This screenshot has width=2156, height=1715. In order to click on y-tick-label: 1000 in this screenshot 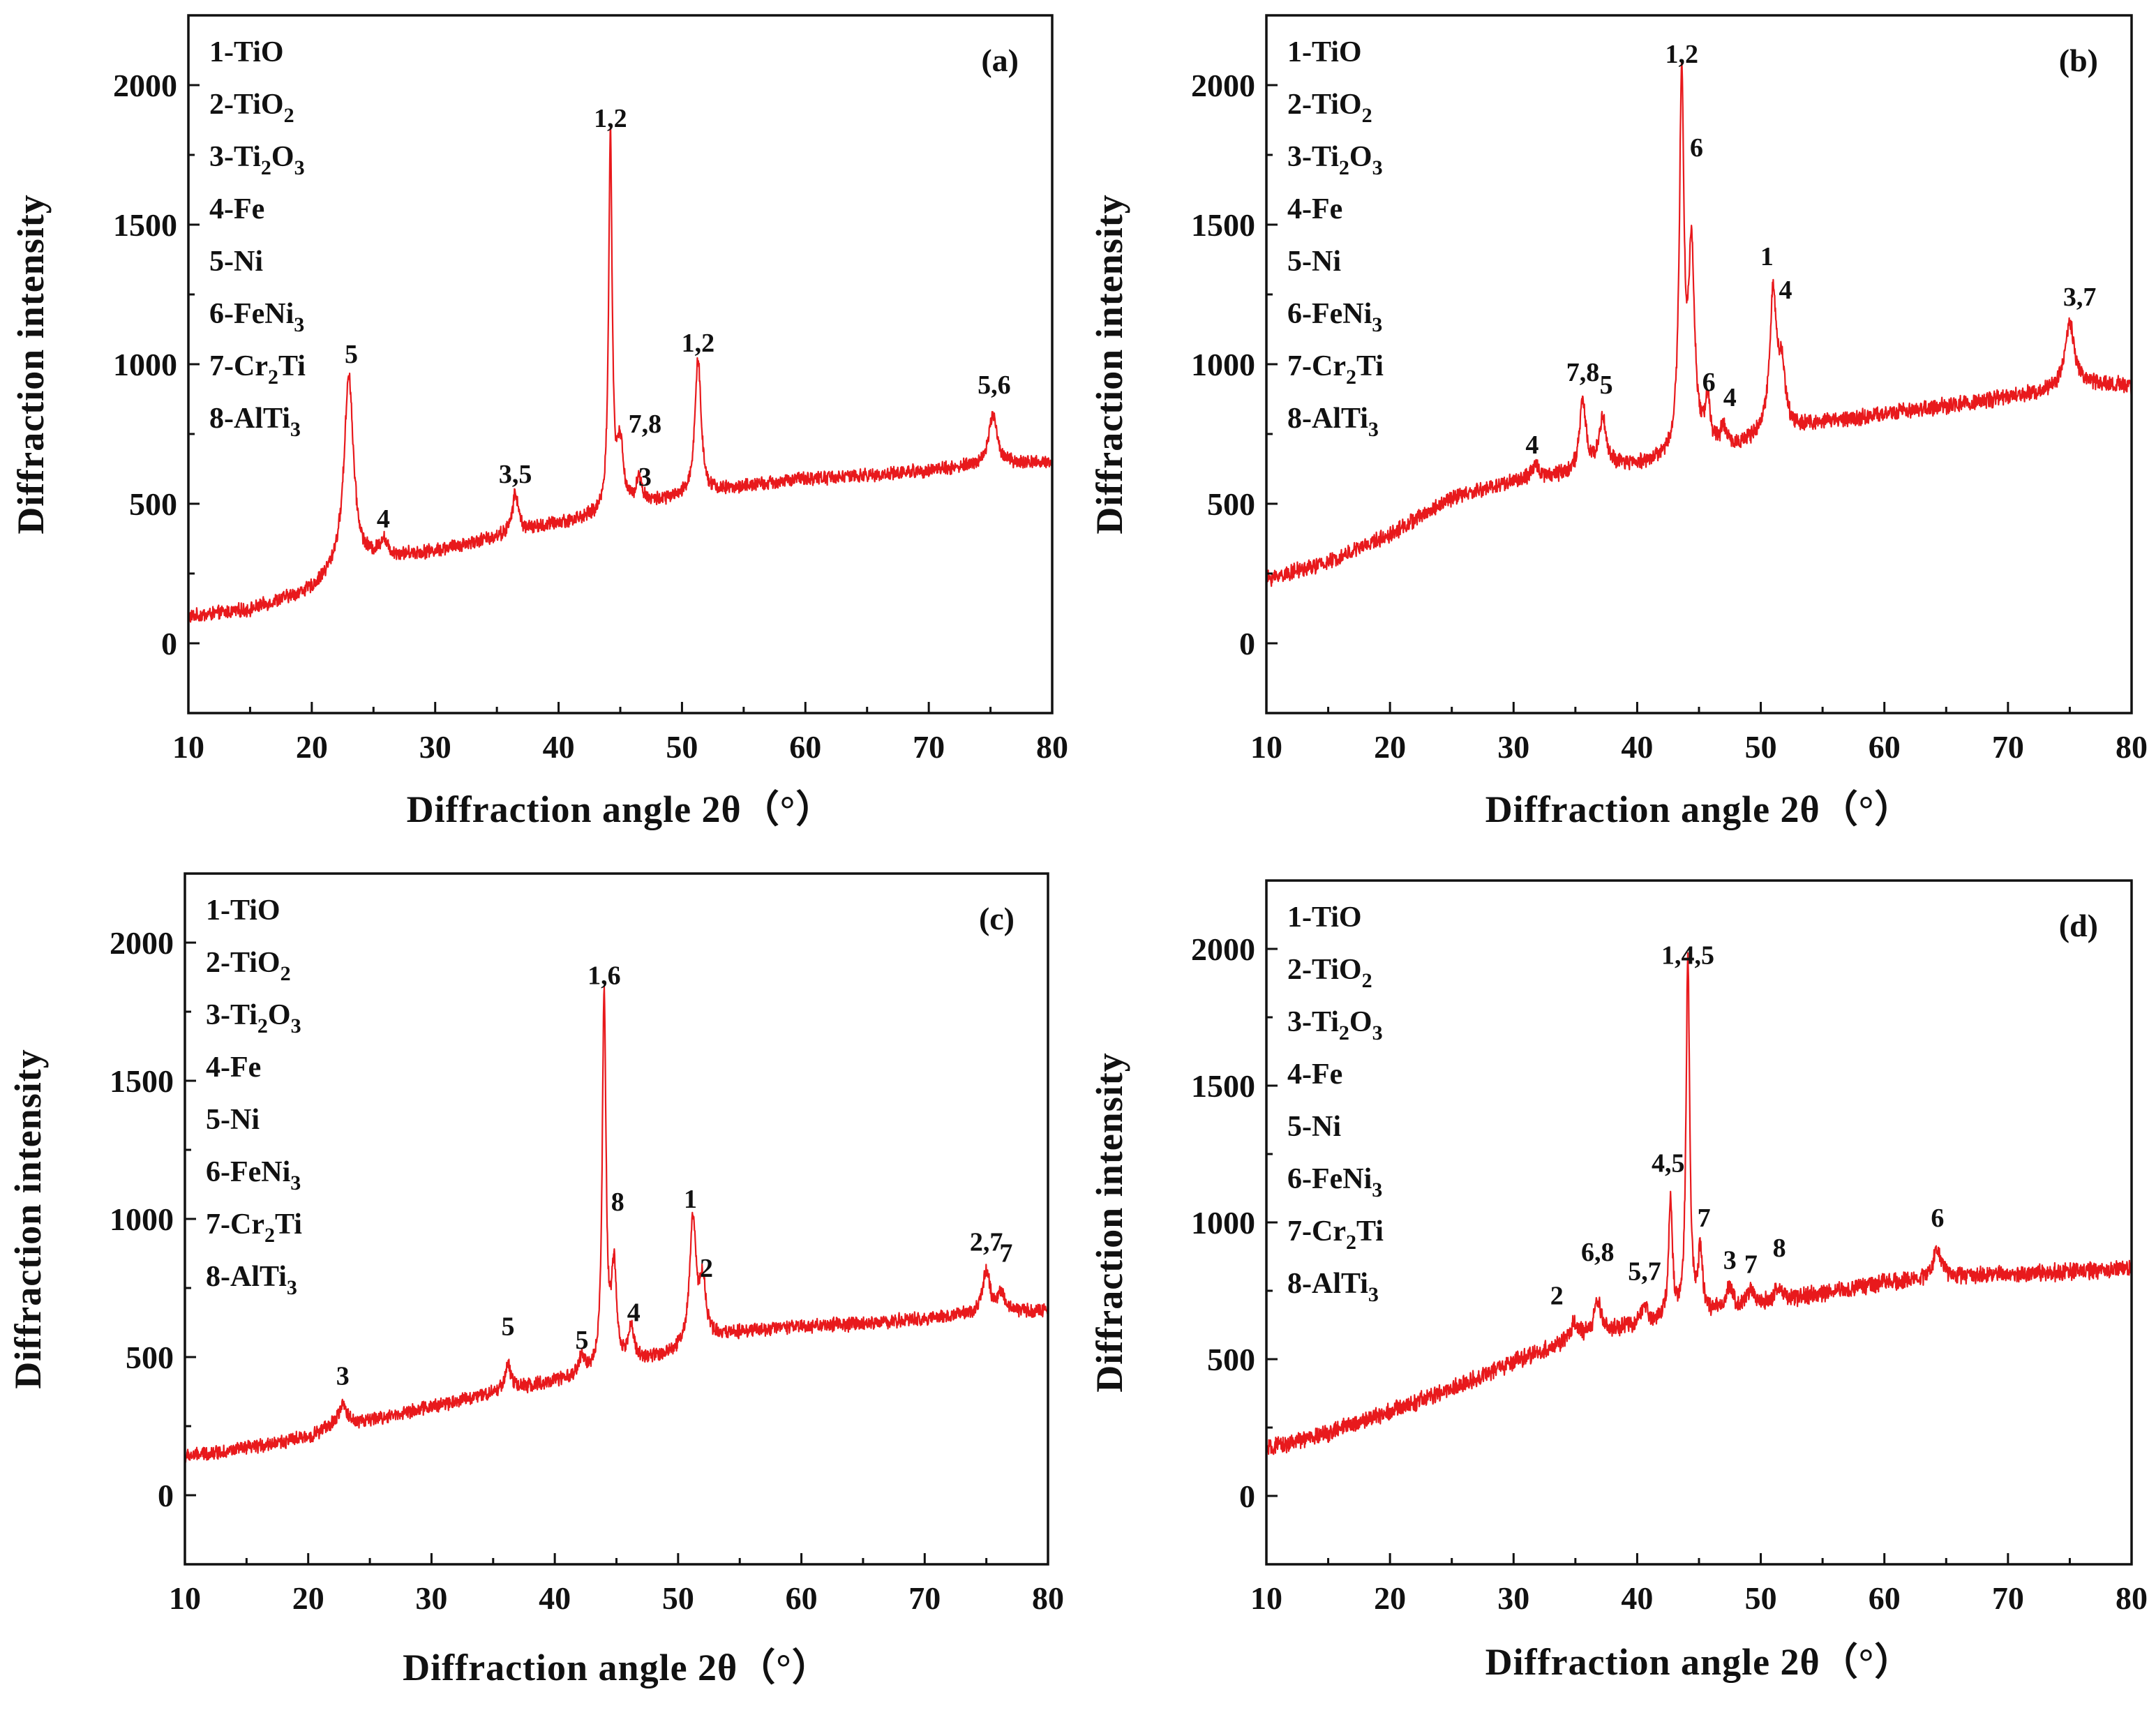, I will do `click(145, 364)`.